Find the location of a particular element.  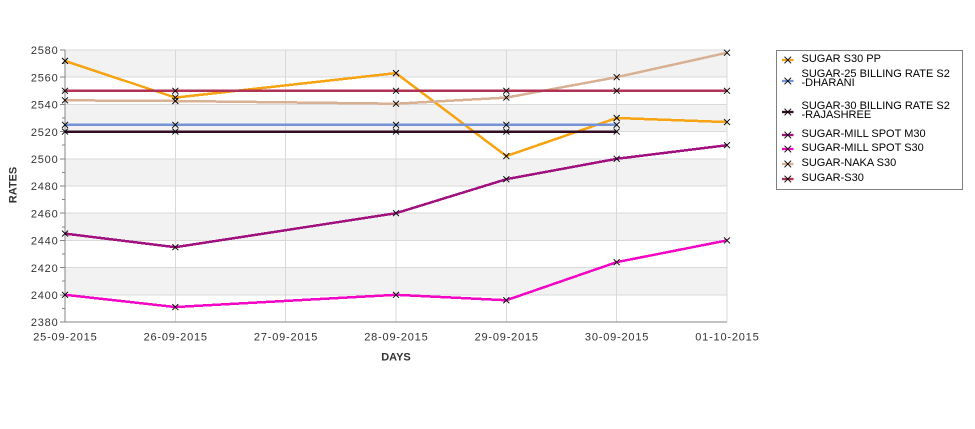

svg-text: 27-09-2015 is located at coordinates (286, 337).